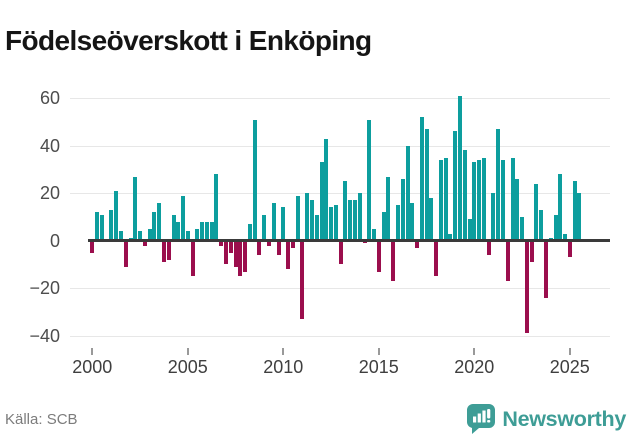 The width and height of the screenshot is (631, 439). What do you see at coordinates (245, 257) in the screenshot?
I see `bar-2008-q1` at bounding box center [245, 257].